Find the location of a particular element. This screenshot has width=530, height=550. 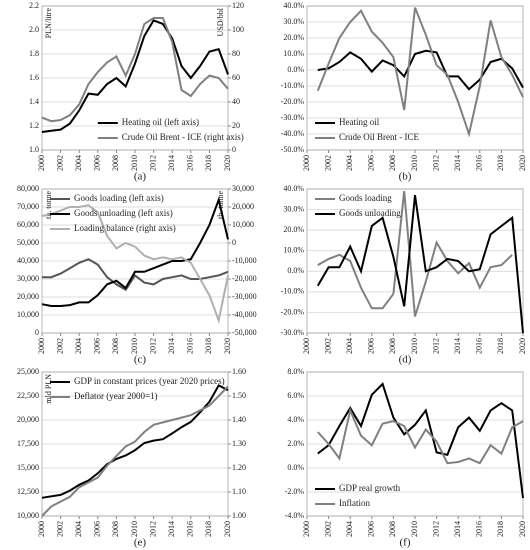

legend-label: Crude Oil Brent - ICE (right axis) is located at coordinates (183, 137).